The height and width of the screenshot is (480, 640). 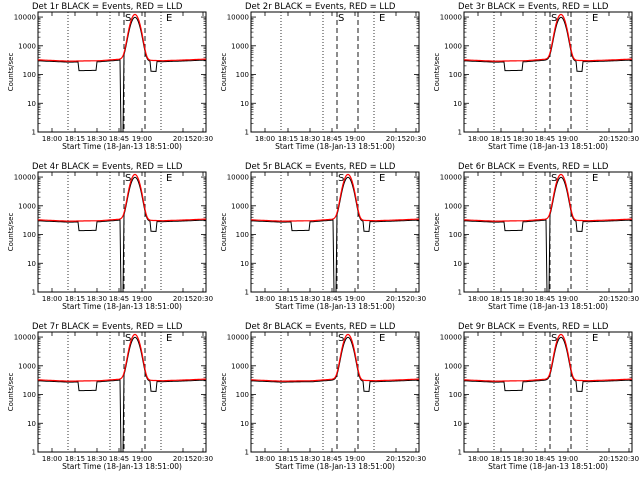 What do you see at coordinates (533, 7) in the screenshot?
I see `panel-title: Det 3r BLACK = Events, RED = LLD` at bounding box center [533, 7].